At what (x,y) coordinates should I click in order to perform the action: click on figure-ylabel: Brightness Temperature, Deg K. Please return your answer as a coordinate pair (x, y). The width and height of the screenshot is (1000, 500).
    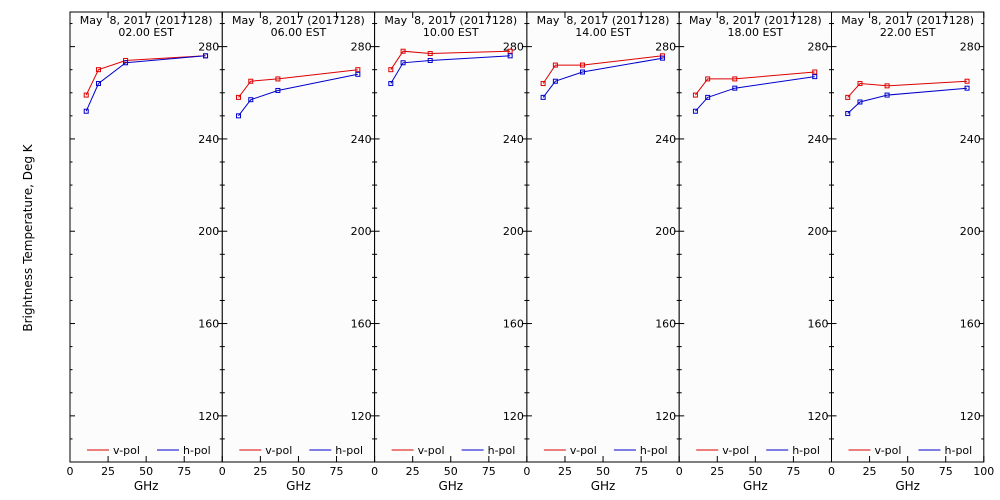
    Looking at the image, I should click on (28, 237).